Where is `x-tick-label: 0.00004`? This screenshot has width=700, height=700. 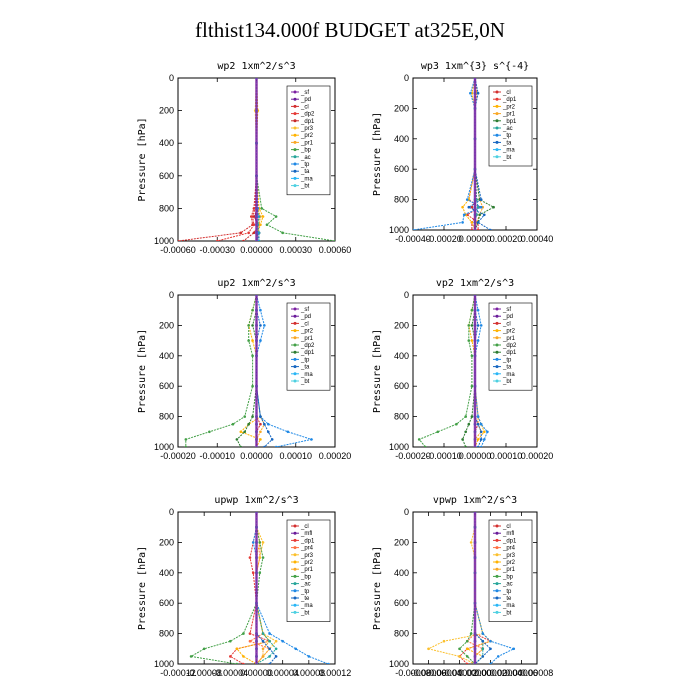 x-tick-label: 0.00004 is located at coordinates (506, 673).